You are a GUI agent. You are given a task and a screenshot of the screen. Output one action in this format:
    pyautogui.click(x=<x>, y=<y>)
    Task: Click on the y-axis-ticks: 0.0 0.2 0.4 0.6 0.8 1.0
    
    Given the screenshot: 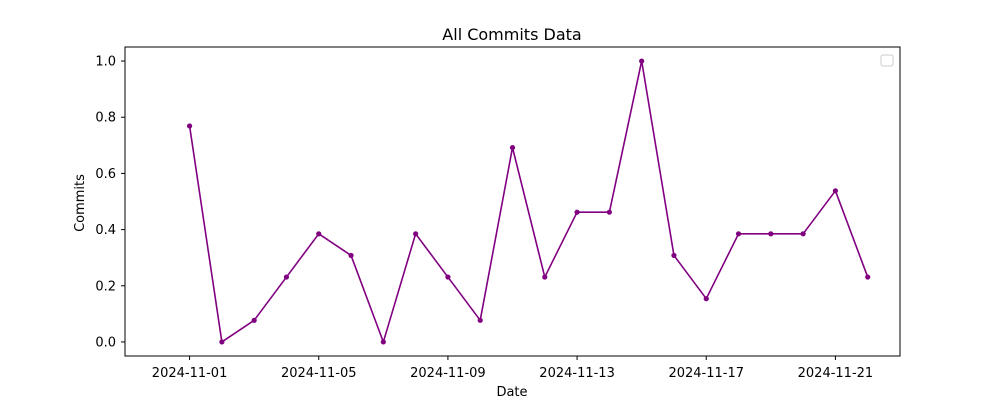 What is the action you would take?
    pyautogui.click(x=110, y=202)
    